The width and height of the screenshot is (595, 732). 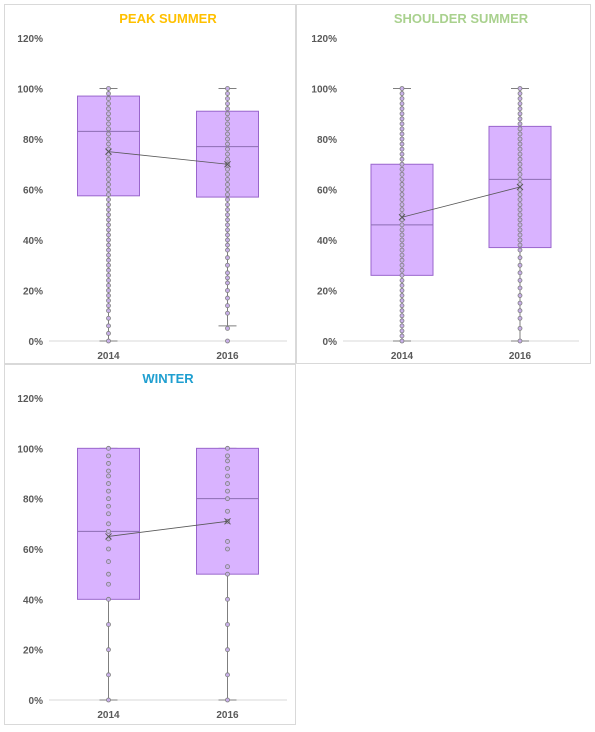 I want to click on mean-marker, so click(x=108, y=536).